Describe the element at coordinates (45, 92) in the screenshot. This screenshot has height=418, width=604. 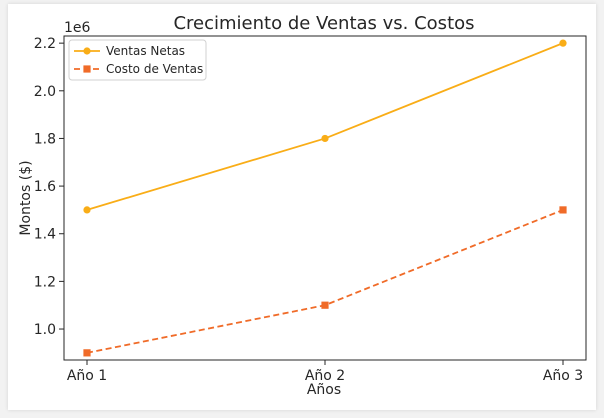
I see `y-tick-label: 2.0` at that location.